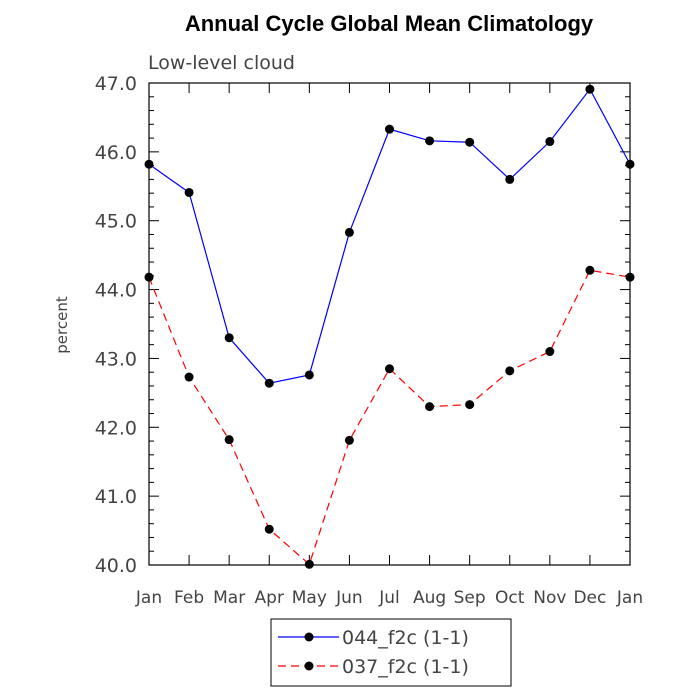  What do you see at coordinates (116, 153) in the screenshot?
I see `y-tick-label: 46.0` at bounding box center [116, 153].